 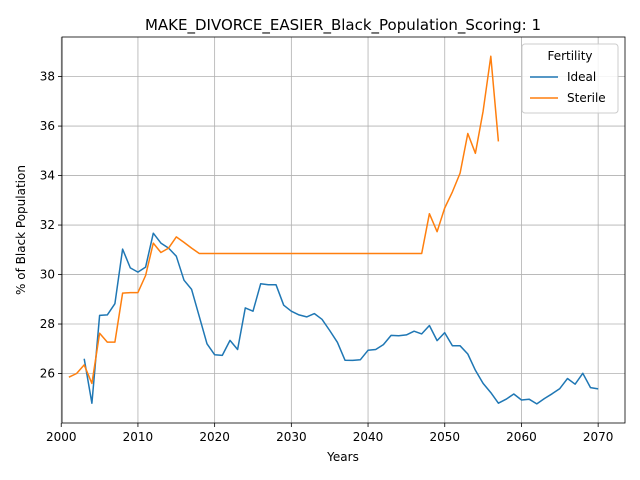 I want to click on x-tick-label: 2060, so click(x=521, y=437).